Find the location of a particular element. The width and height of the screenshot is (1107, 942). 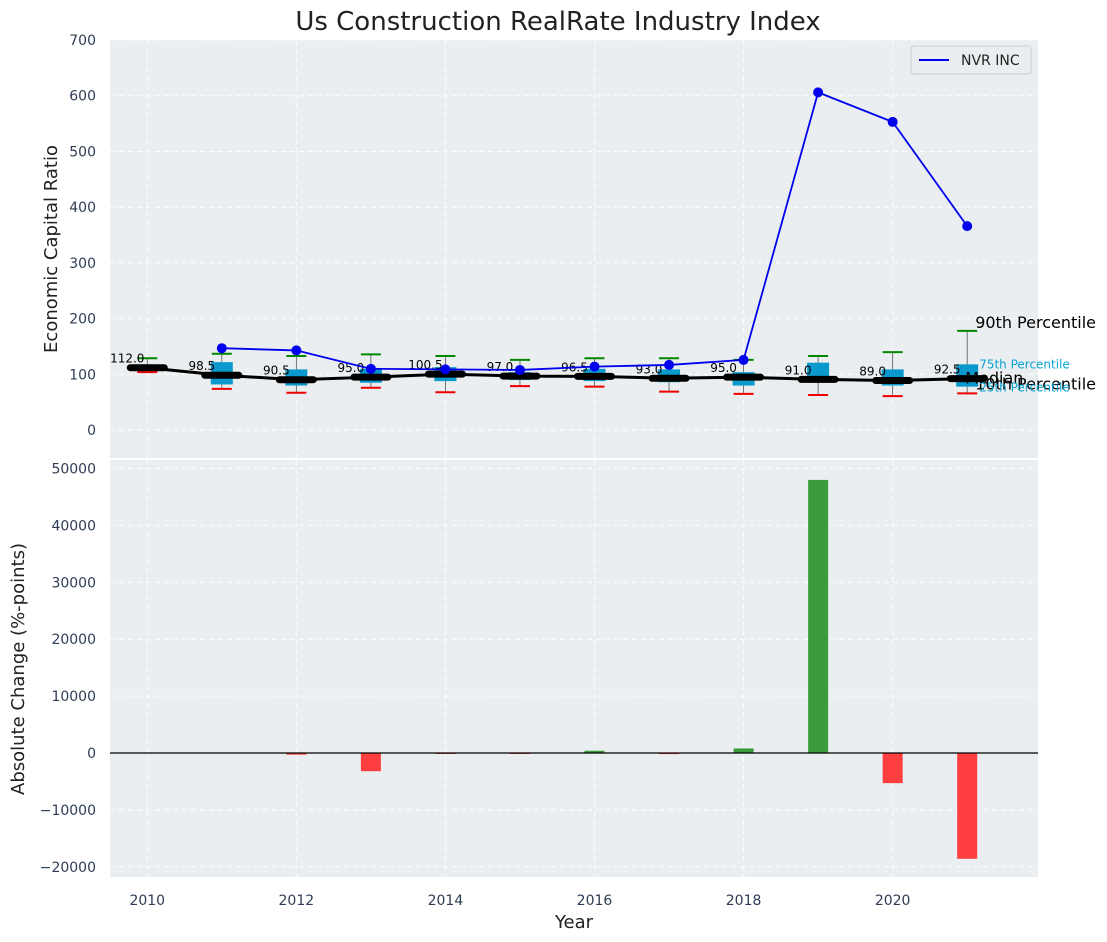

bottom-y-tick-label: 20000 is located at coordinates (73, 640).